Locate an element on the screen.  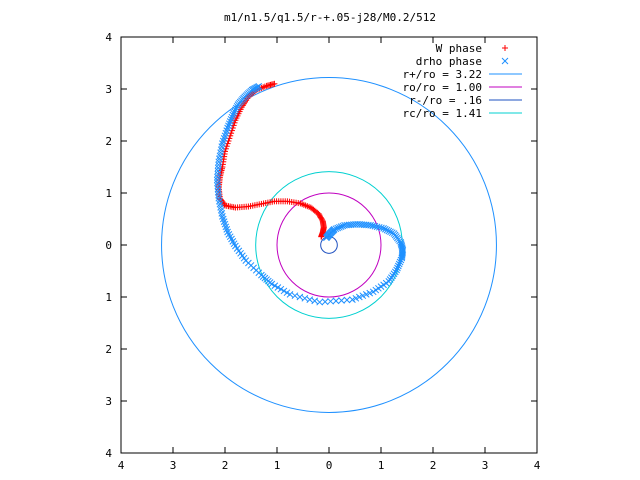
legend-label: r+/ro = 3.22 is located at coordinates (442, 74).